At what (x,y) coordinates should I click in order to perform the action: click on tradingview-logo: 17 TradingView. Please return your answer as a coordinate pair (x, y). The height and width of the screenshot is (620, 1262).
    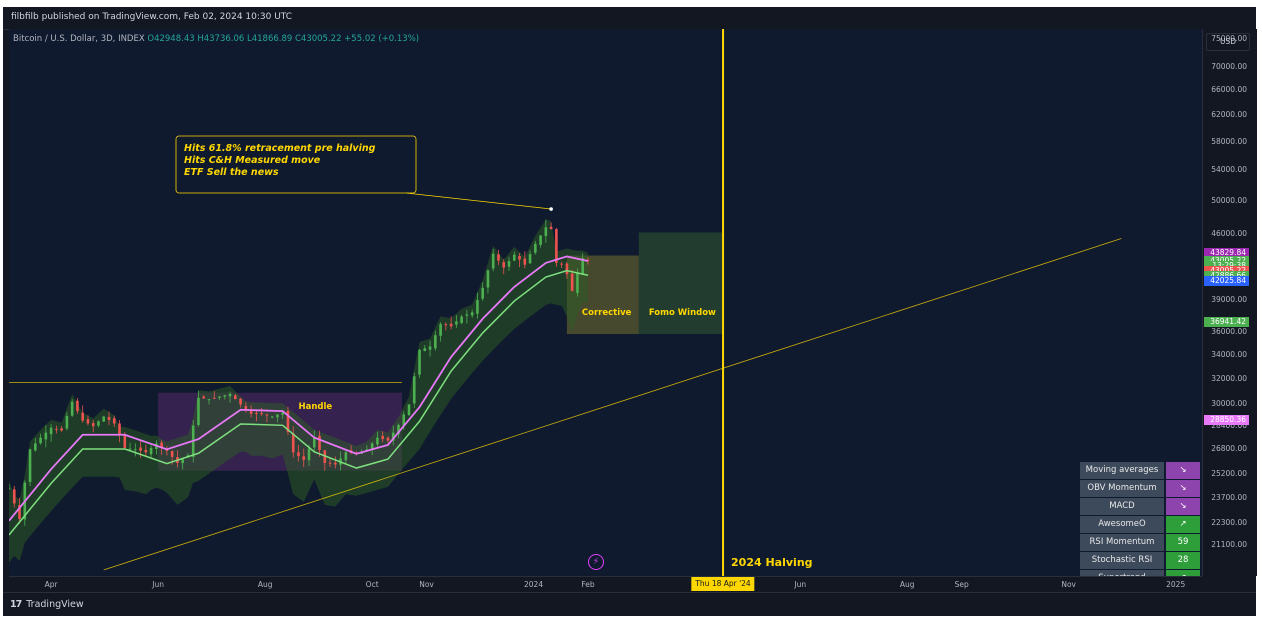
    Looking at the image, I should click on (47, 604).